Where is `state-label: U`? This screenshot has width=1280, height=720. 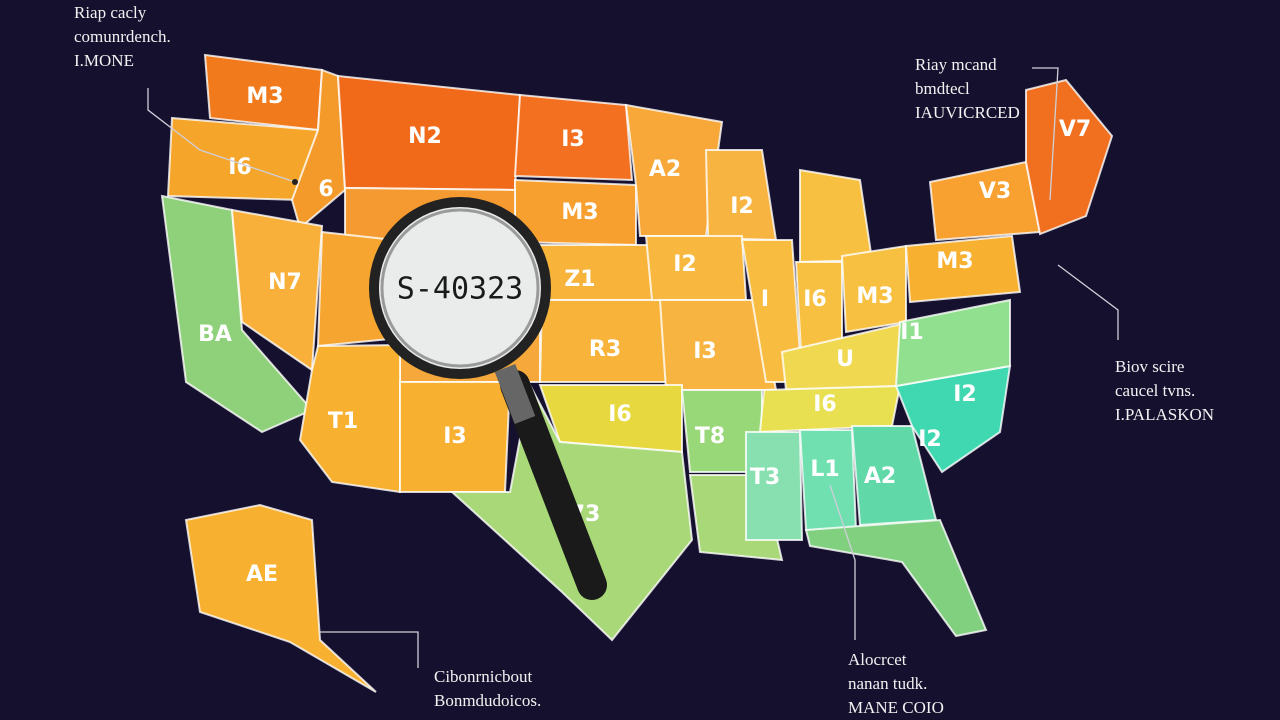
state-label: U is located at coordinates (845, 359).